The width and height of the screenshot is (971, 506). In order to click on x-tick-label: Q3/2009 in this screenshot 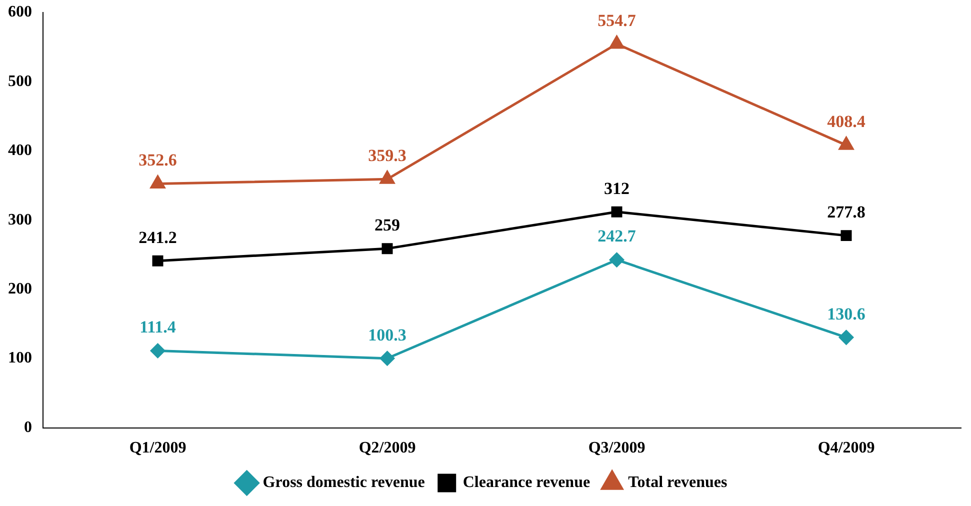, I will do `click(617, 448)`.